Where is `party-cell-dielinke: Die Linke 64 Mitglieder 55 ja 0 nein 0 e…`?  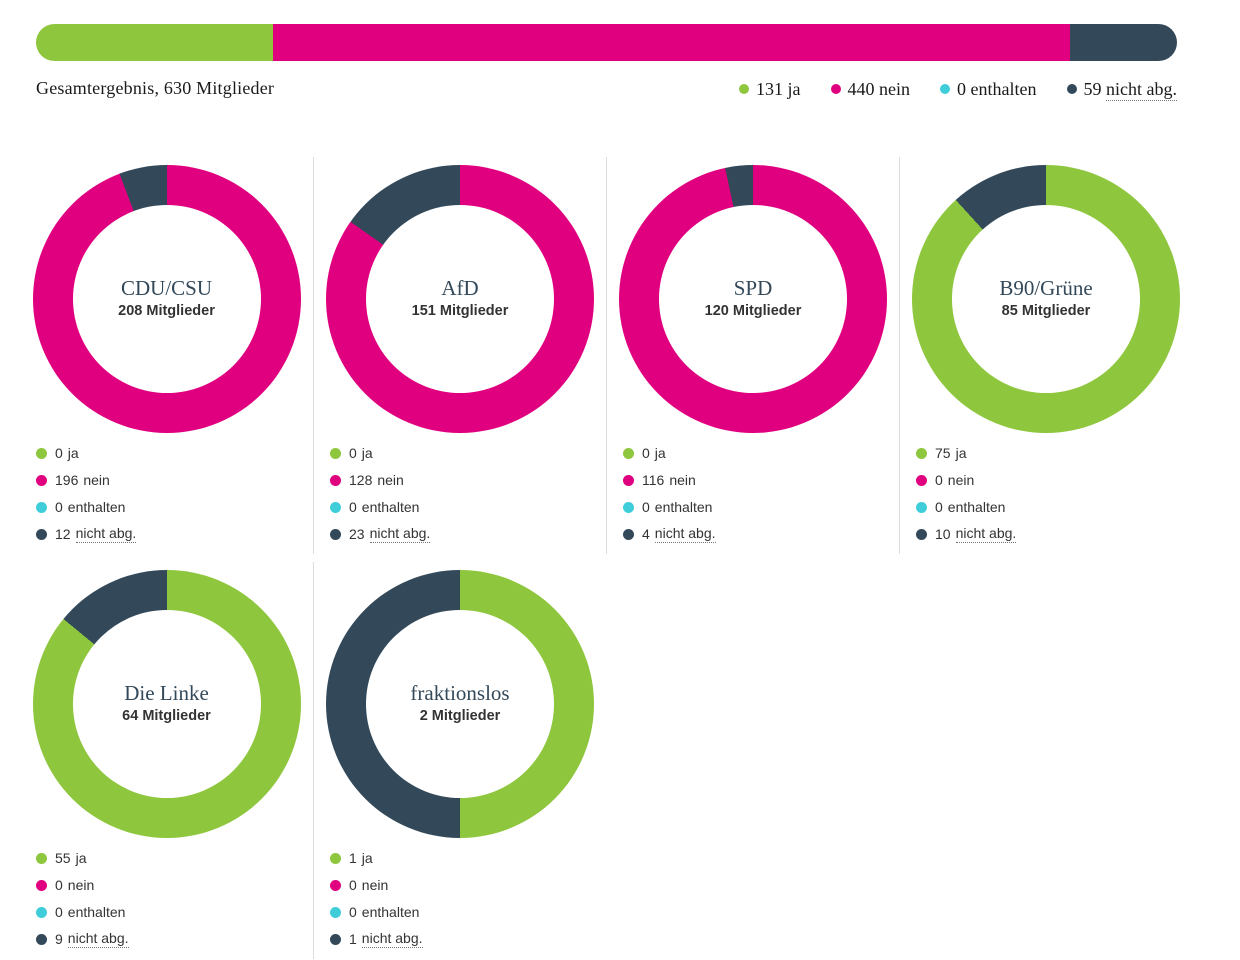
party-cell-dielinke: Die Linke 64 Mitglieder 55 ja 0 nein 0 e… is located at coordinates (166, 760).